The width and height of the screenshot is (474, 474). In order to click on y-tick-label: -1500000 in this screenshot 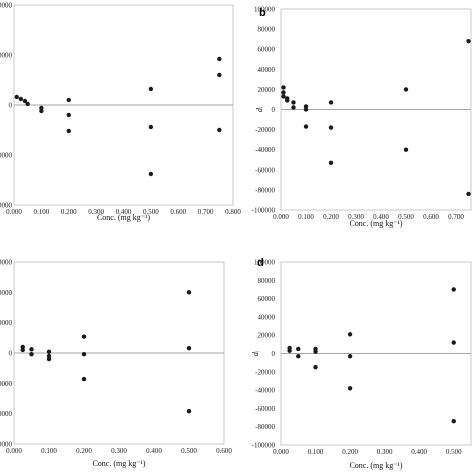, I will do `click(6, 445)`.